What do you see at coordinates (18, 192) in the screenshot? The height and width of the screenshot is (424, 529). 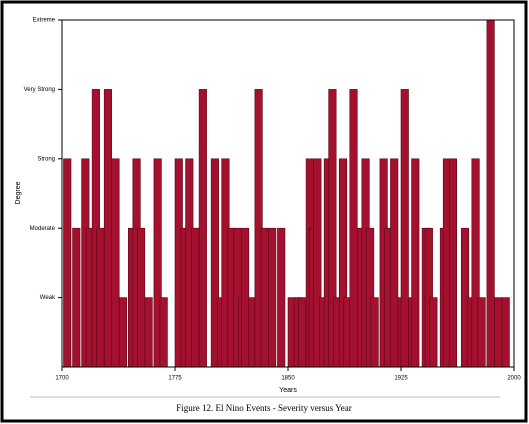 I see `y-axis-label: Degree` at bounding box center [18, 192].